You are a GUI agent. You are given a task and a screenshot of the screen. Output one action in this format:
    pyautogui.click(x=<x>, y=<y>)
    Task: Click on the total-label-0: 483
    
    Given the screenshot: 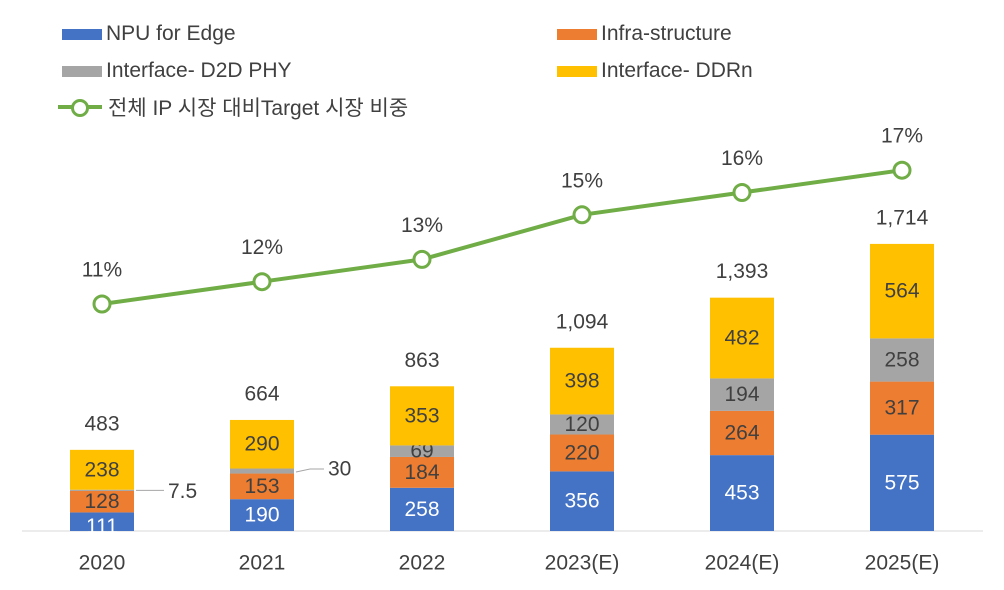 What is the action you would take?
    pyautogui.click(x=101, y=423)
    